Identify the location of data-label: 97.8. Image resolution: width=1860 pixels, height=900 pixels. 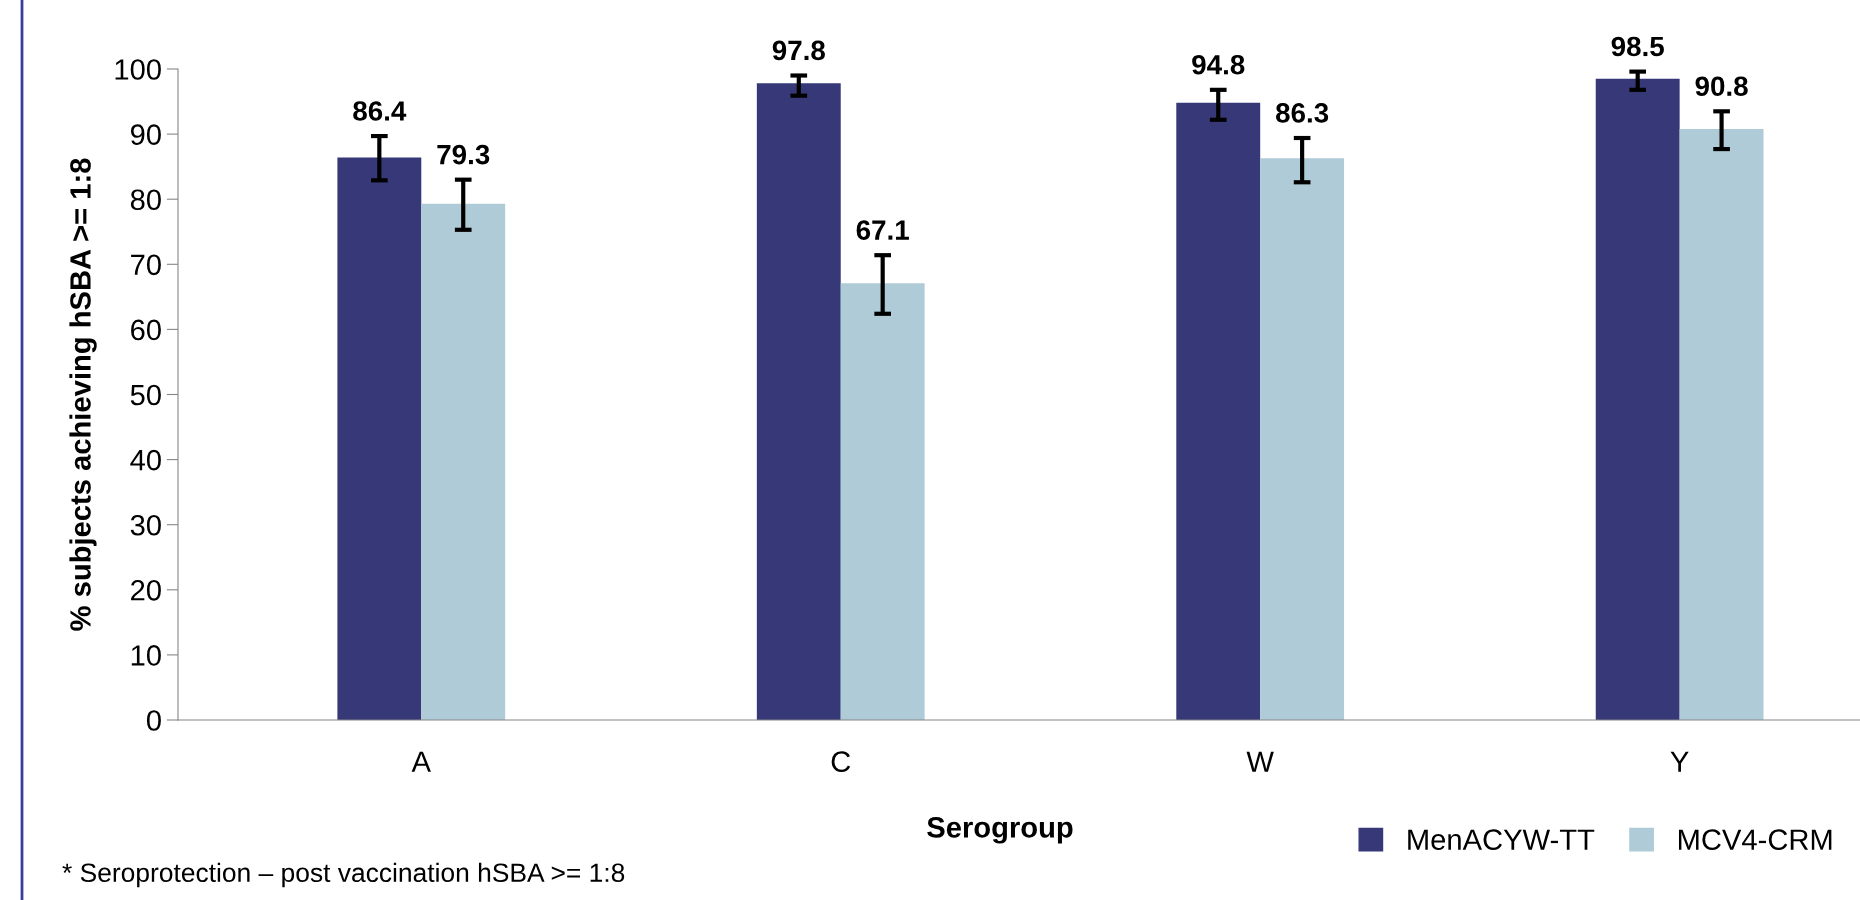
(798, 50).